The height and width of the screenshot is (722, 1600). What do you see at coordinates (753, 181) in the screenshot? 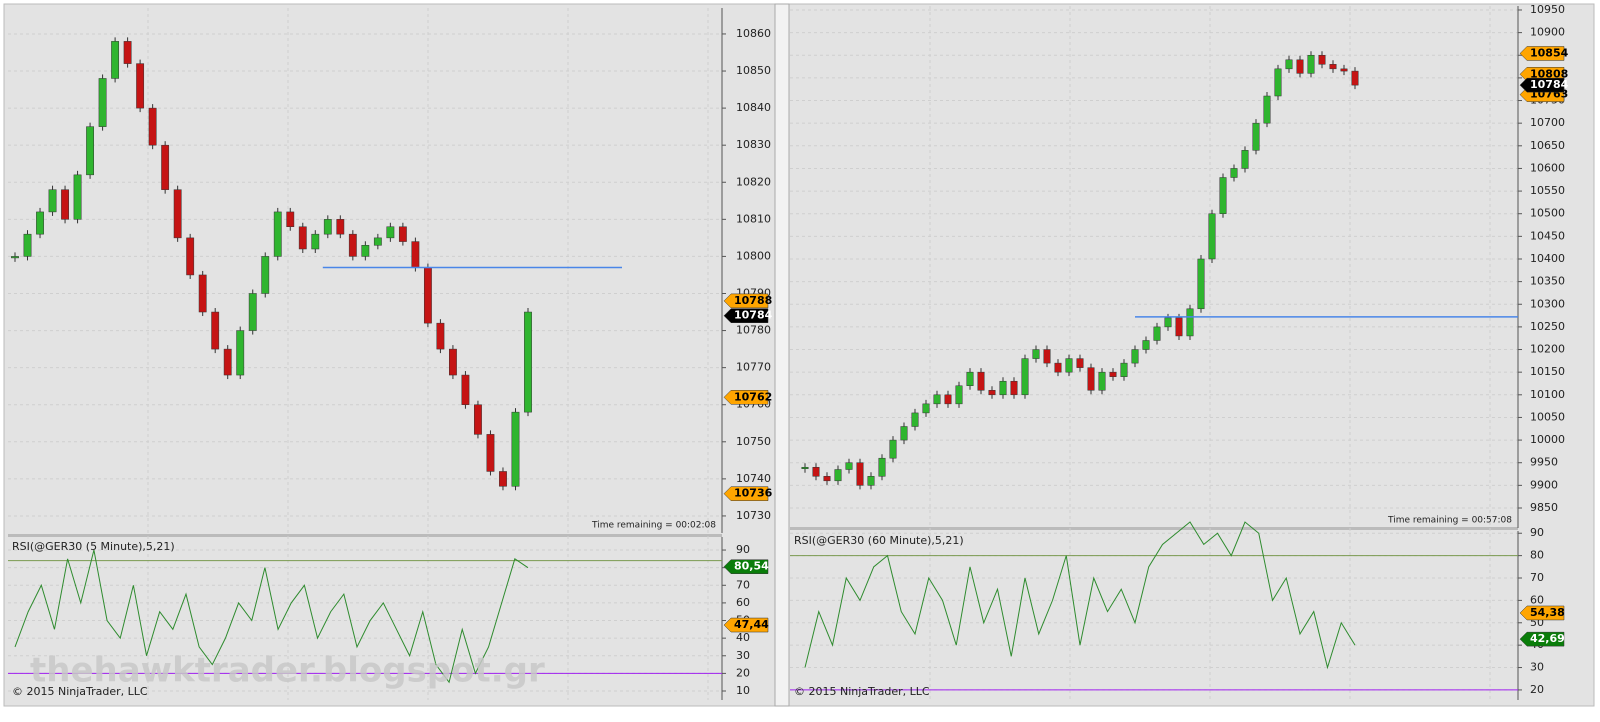
I see `y-tick-label: 10820` at bounding box center [753, 181].